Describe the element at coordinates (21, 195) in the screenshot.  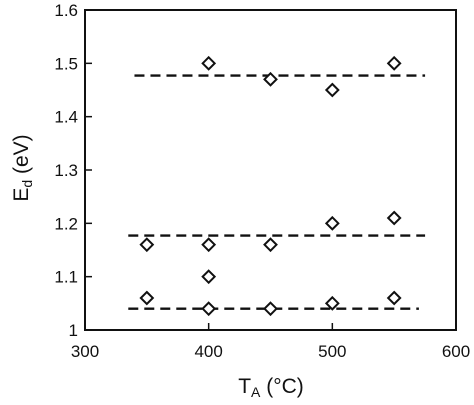
I see `y-axis-title-main: E` at that location.